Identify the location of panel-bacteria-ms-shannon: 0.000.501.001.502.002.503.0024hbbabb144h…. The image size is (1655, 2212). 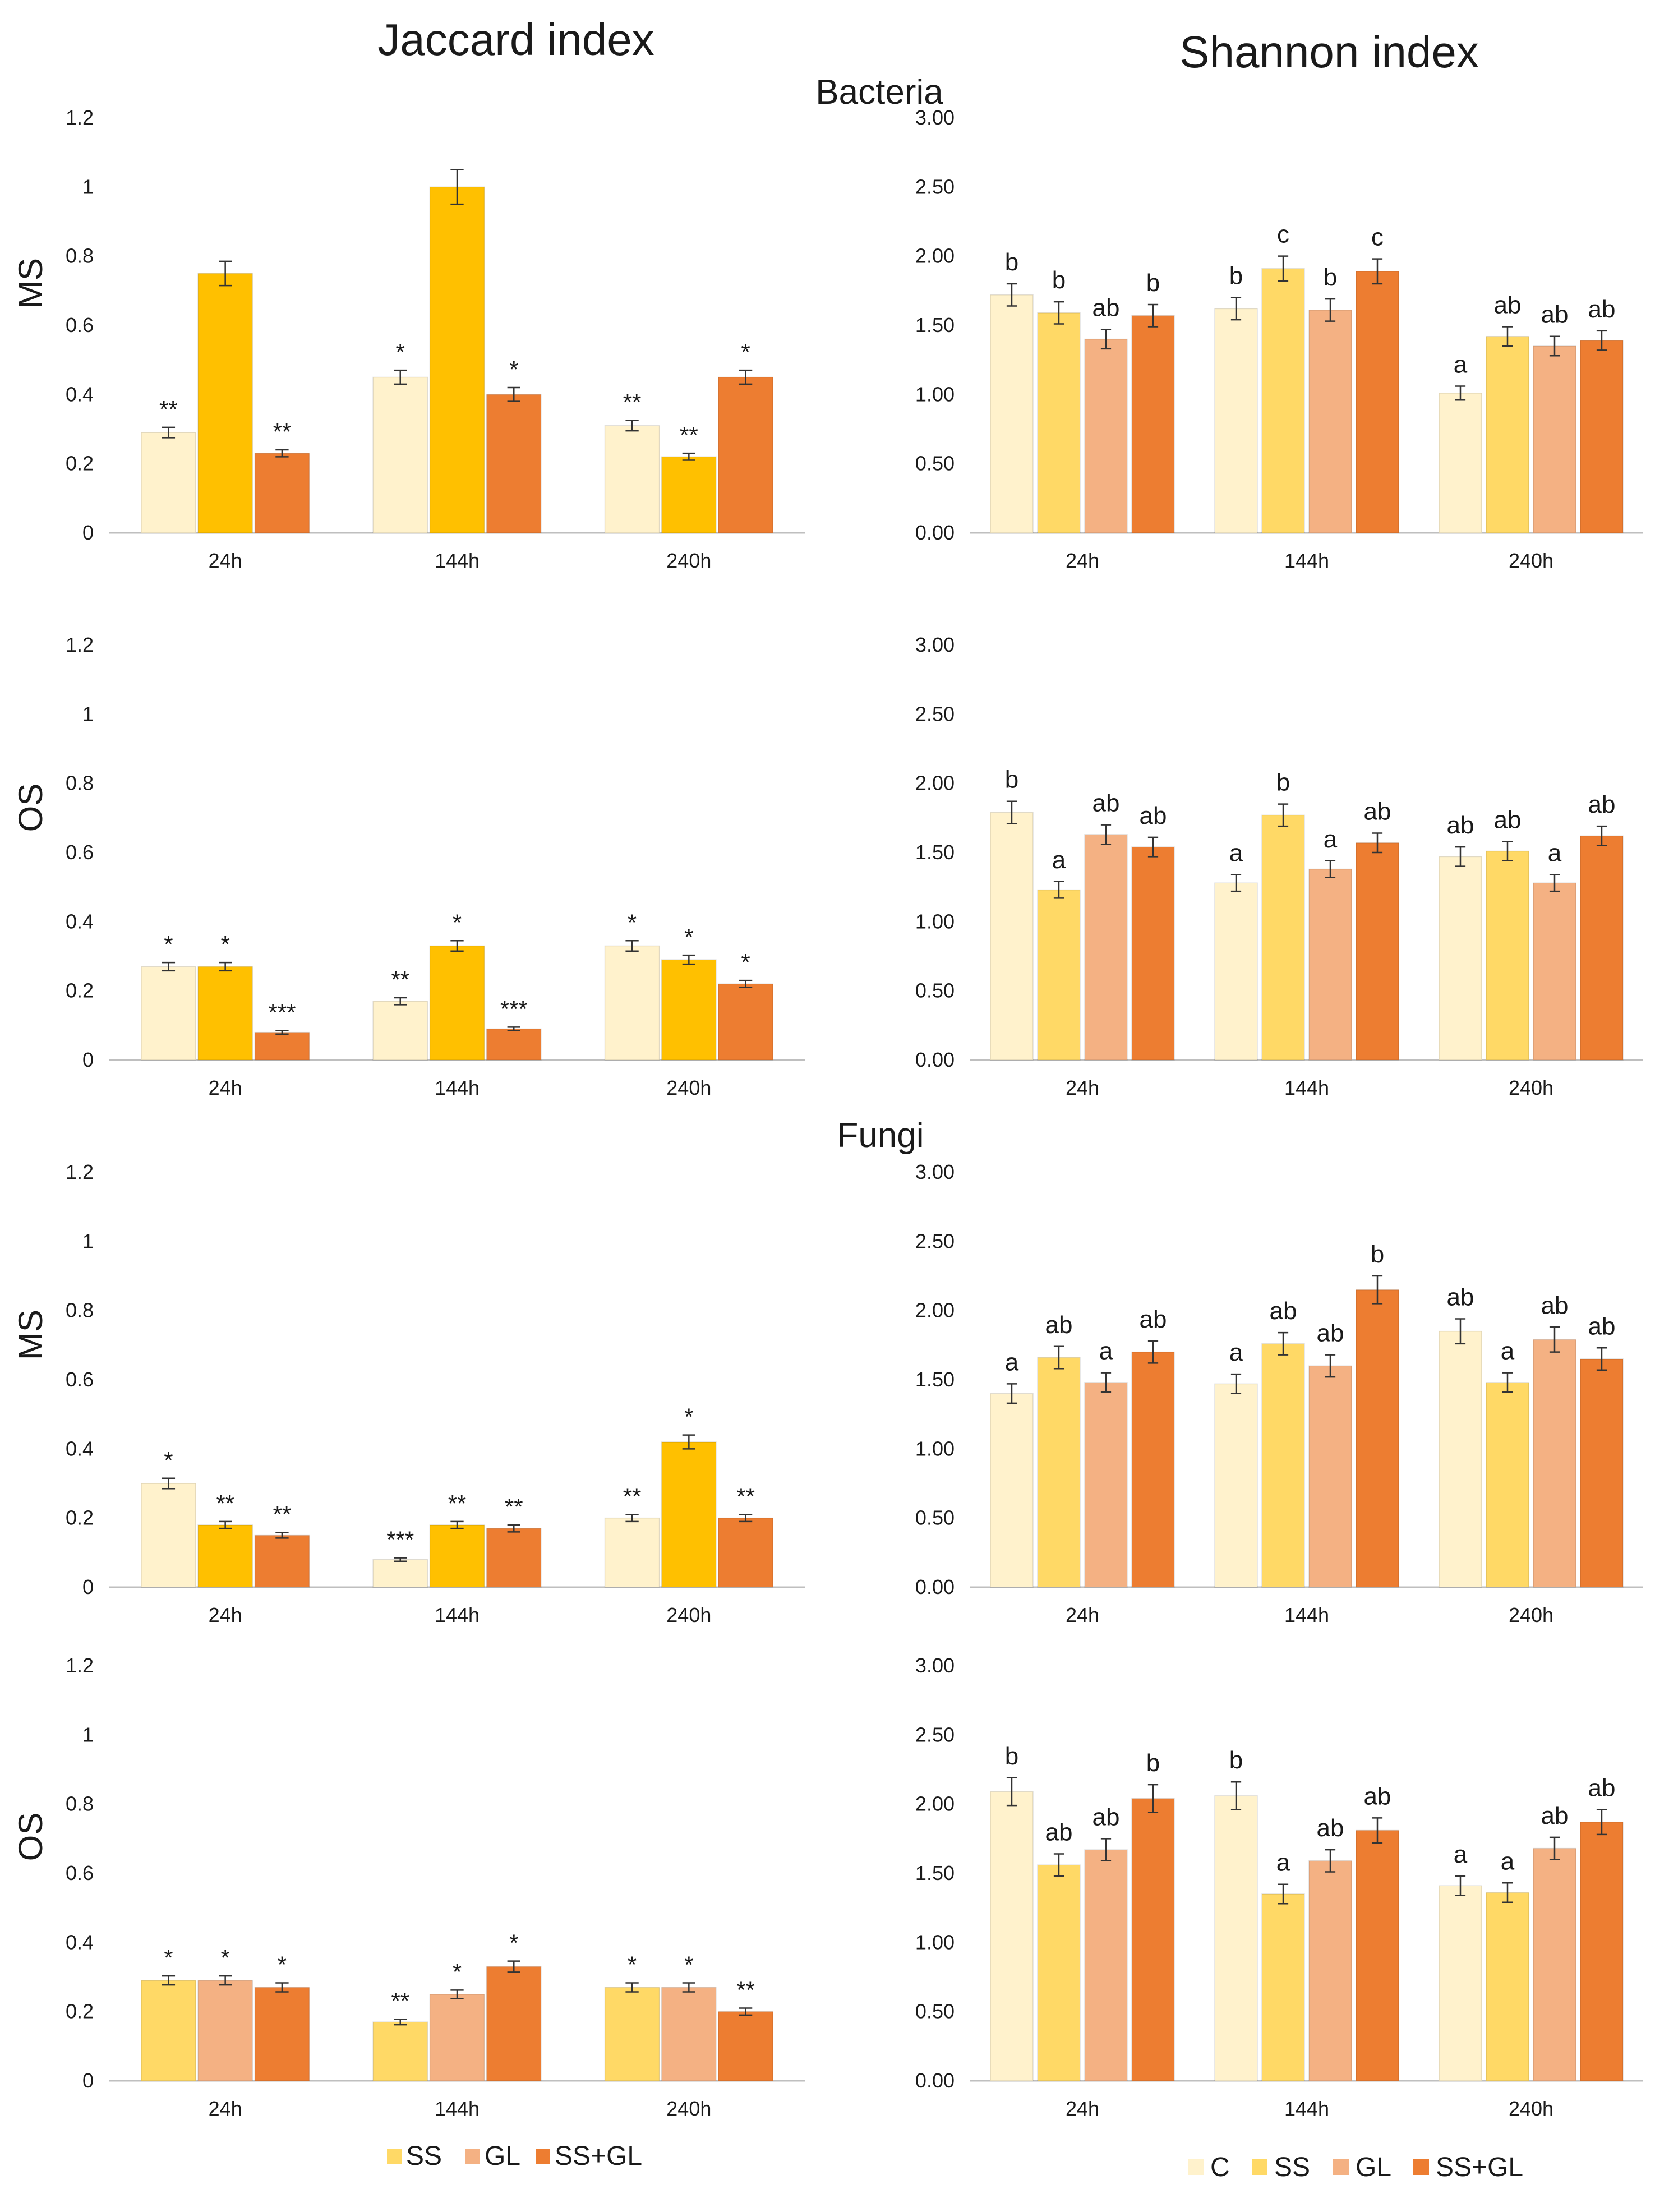
(1279, 339).